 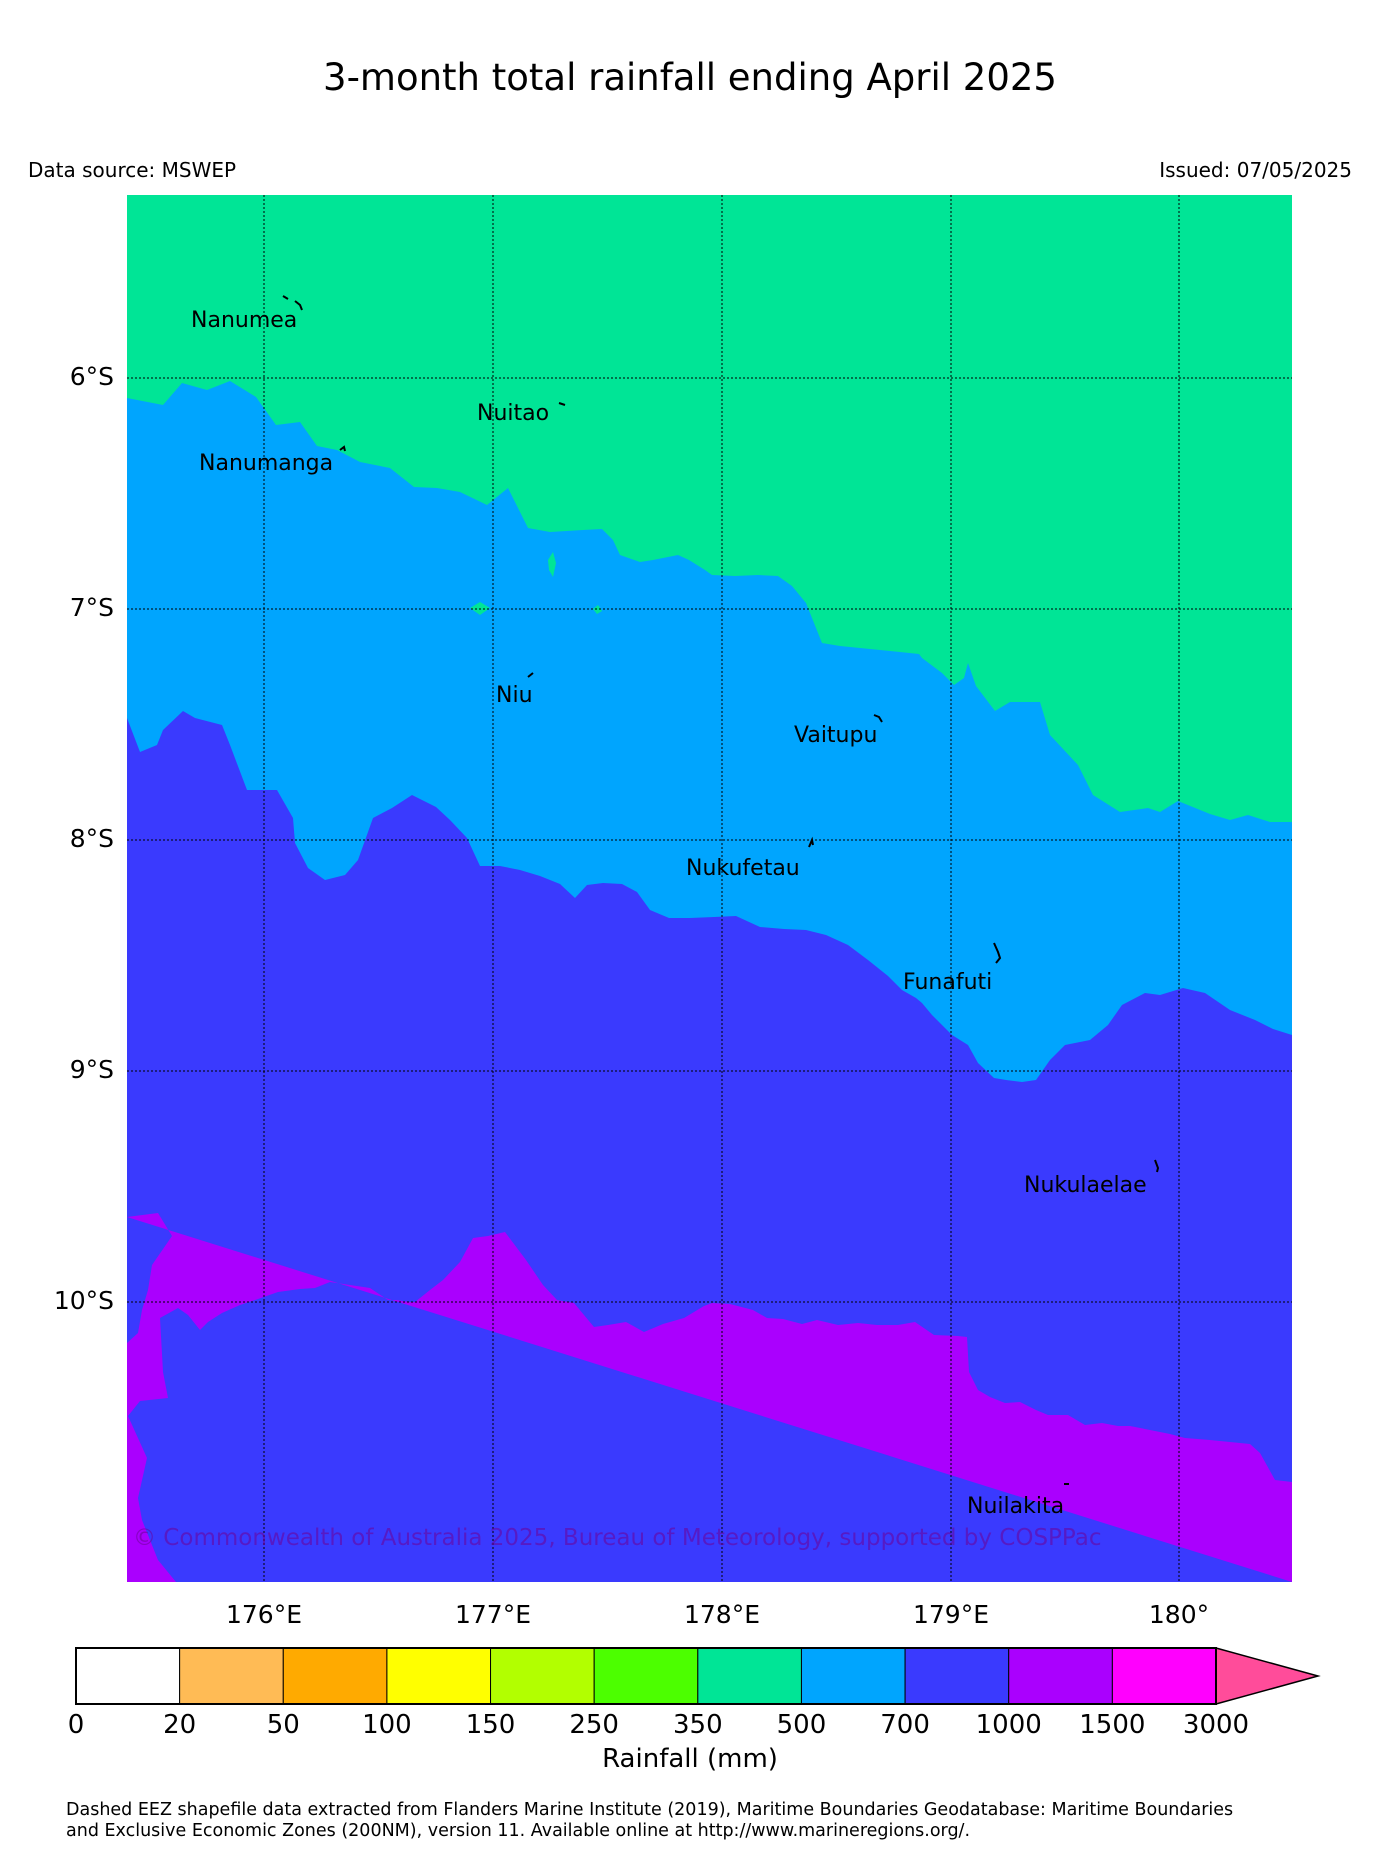 I want to click on island-label-nuilakita: Nuilakita, so click(x=1016, y=1506).